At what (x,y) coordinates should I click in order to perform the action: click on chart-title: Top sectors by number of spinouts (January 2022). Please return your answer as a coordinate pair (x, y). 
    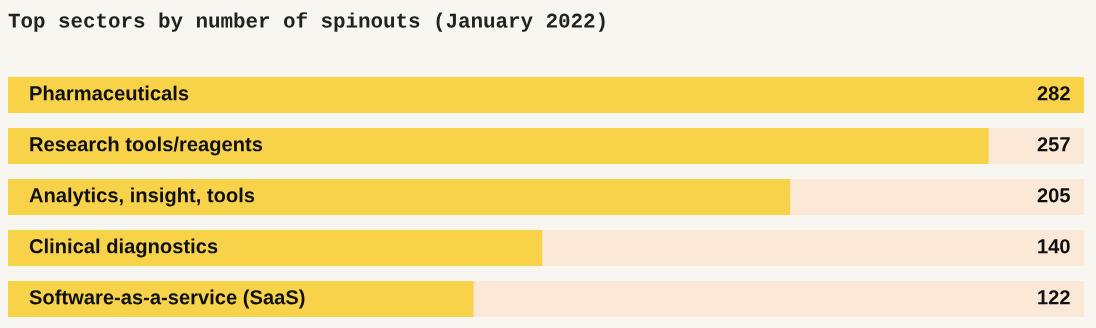
    Looking at the image, I should click on (306, 22).